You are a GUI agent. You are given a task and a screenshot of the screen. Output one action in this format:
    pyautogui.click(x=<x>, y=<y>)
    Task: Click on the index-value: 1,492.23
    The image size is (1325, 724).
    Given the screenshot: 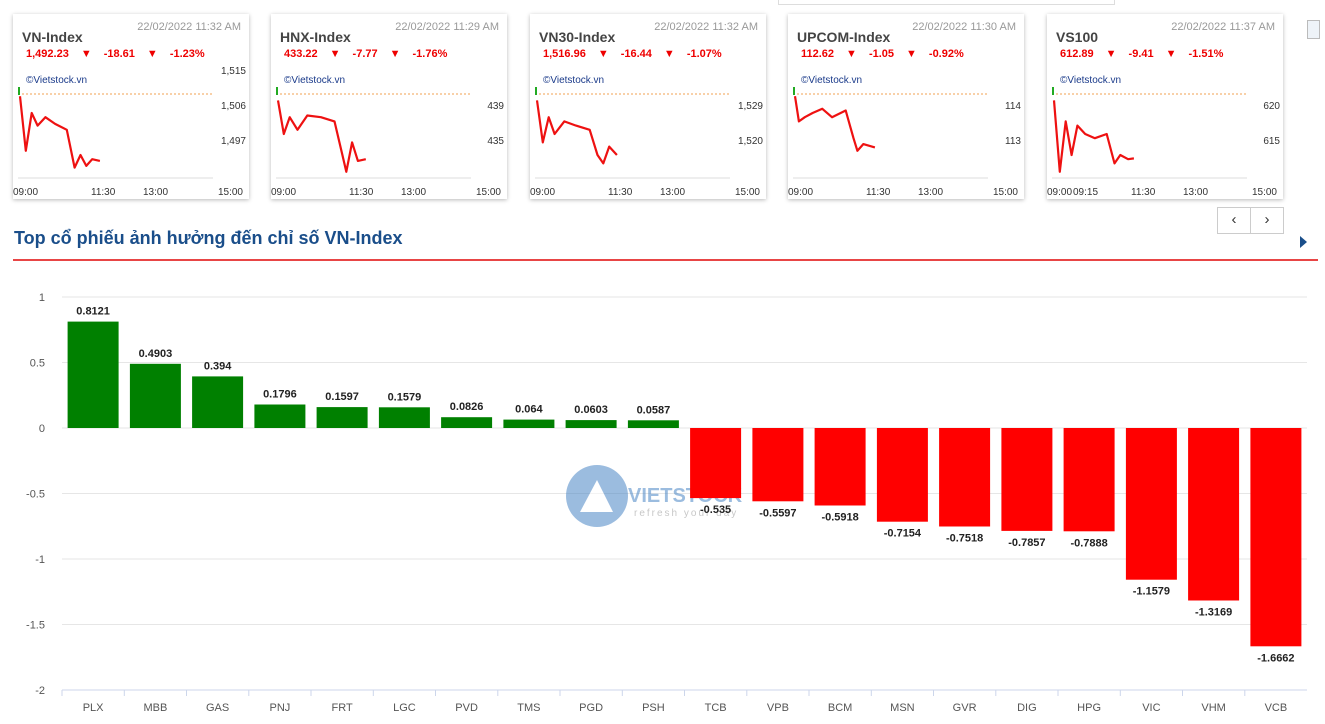 What is the action you would take?
    pyautogui.click(x=47, y=54)
    